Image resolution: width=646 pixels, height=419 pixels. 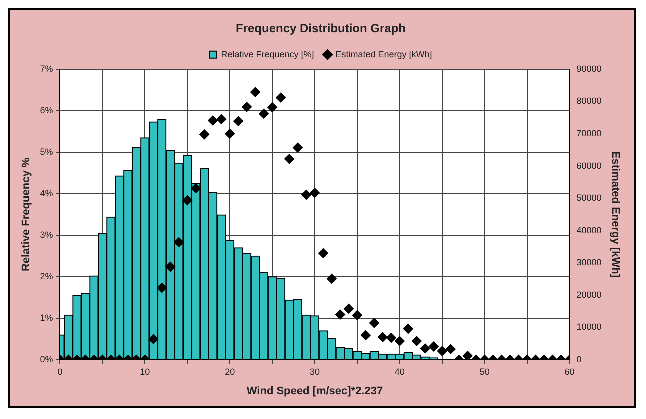 What do you see at coordinates (589, 133) in the screenshot?
I see `y2-tick-label: 70000` at bounding box center [589, 133].